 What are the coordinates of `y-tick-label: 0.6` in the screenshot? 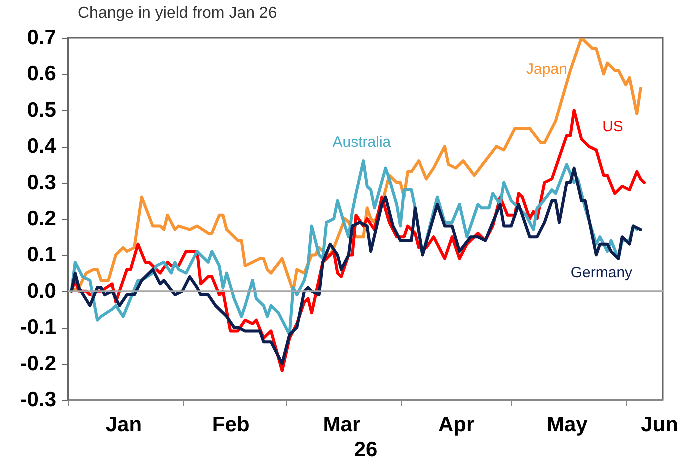 It's located at (41, 74).